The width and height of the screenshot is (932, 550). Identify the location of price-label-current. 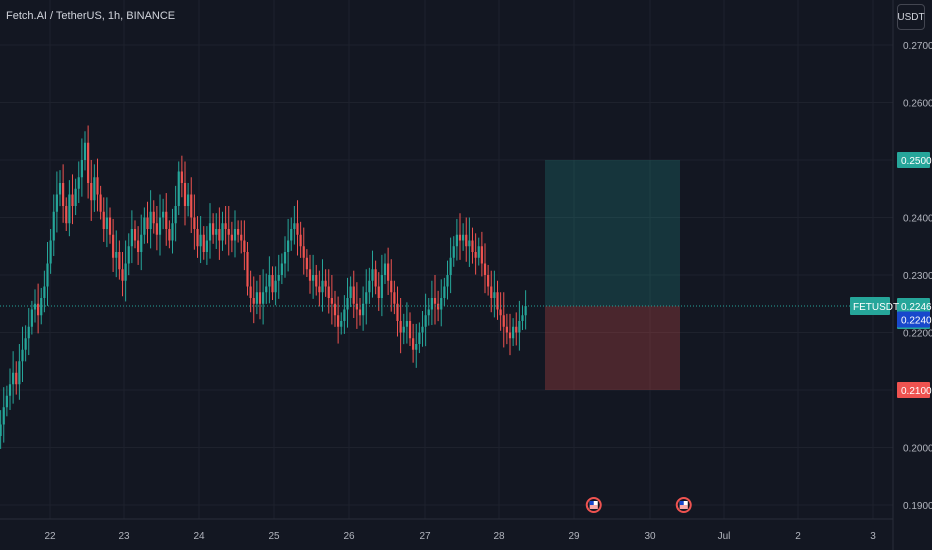
(913, 306).